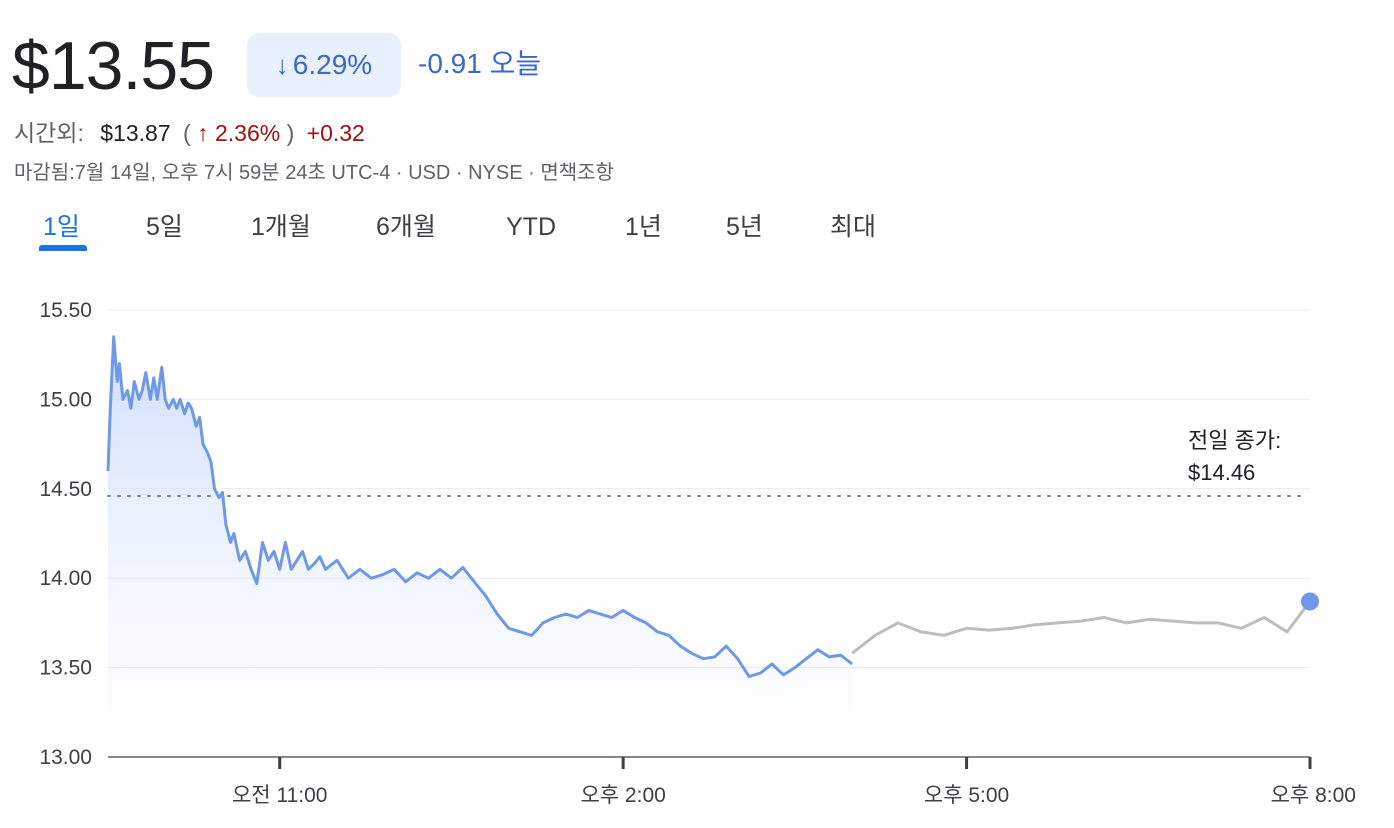 The height and width of the screenshot is (828, 1394). I want to click on y-tick-label: 14.50, so click(65, 489).